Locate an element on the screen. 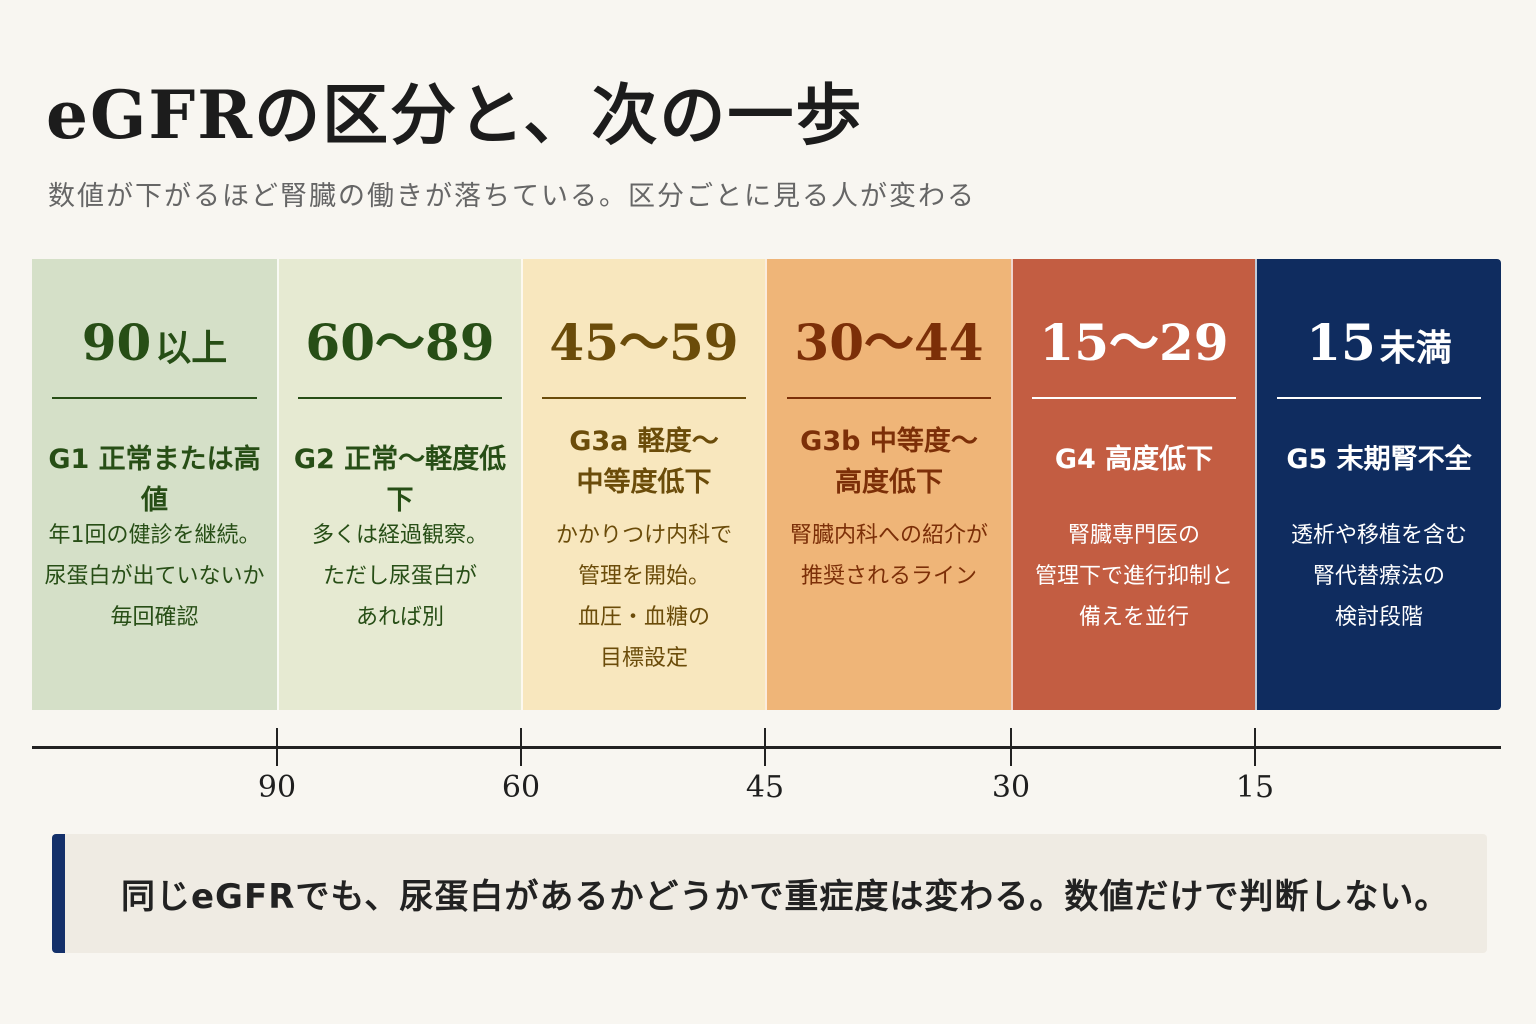 Image resolution: width=1536 pixels, height=1024 pixels. stage-panel: 90 以上 G1 正常または高値 年1回の健診を継続。 尿蛋白が出ていないか 毎回確認 is located at coordinates (154, 484).